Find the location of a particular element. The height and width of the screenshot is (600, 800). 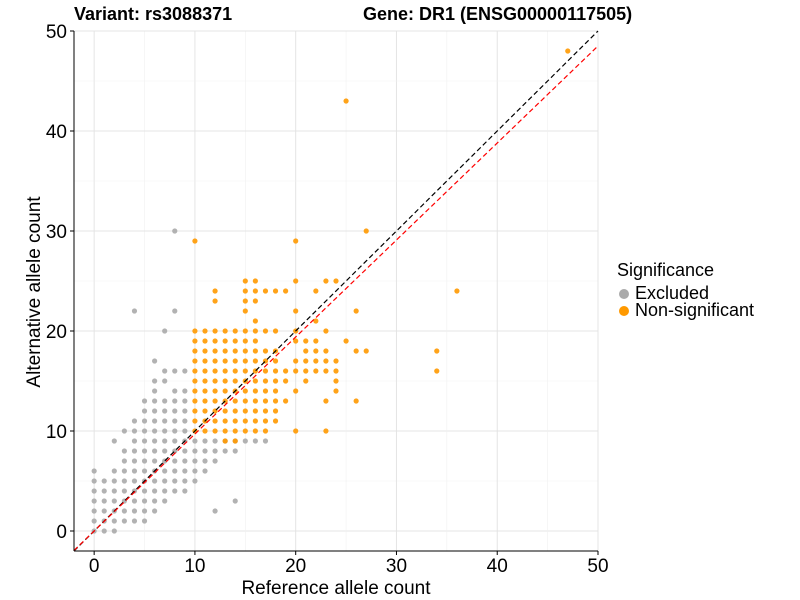

y-tick-label: 10 is located at coordinates (56, 432).